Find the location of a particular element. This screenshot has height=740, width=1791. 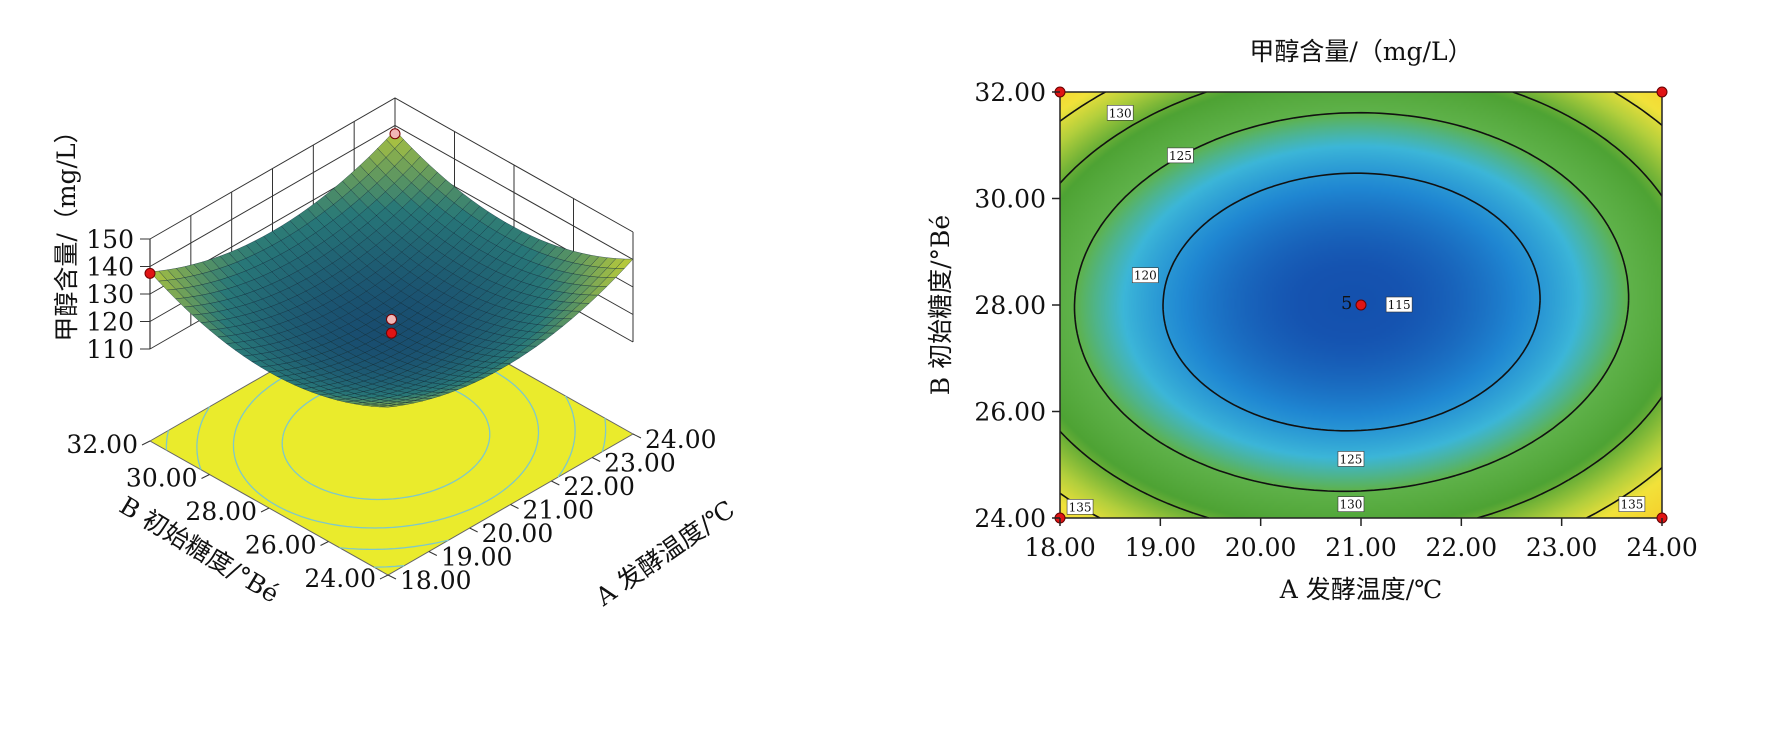

surface-a-tick-label: 23.00 is located at coordinates (640, 463).